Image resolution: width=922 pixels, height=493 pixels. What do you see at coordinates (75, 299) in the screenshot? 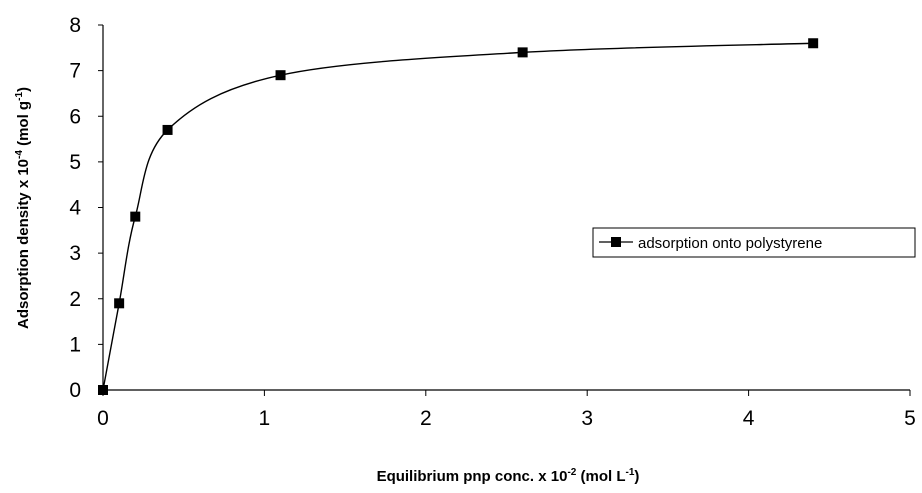
I see `y-tick-label: 2` at bounding box center [75, 299].